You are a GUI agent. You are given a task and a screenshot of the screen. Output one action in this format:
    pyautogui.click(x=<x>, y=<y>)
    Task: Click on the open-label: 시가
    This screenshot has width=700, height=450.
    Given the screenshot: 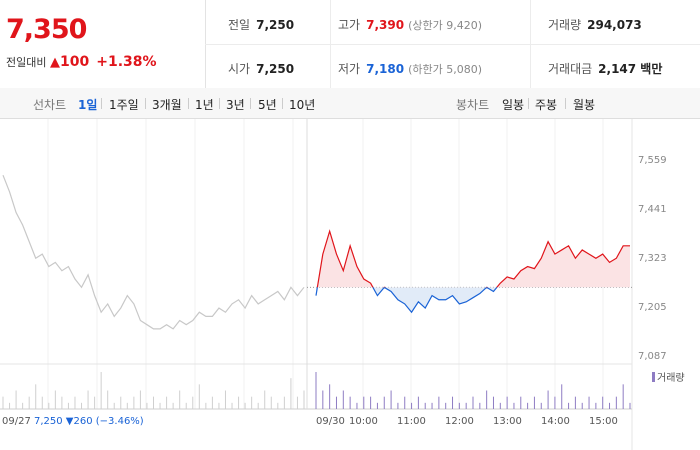 What is the action you would take?
    pyautogui.click(x=239, y=69)
    